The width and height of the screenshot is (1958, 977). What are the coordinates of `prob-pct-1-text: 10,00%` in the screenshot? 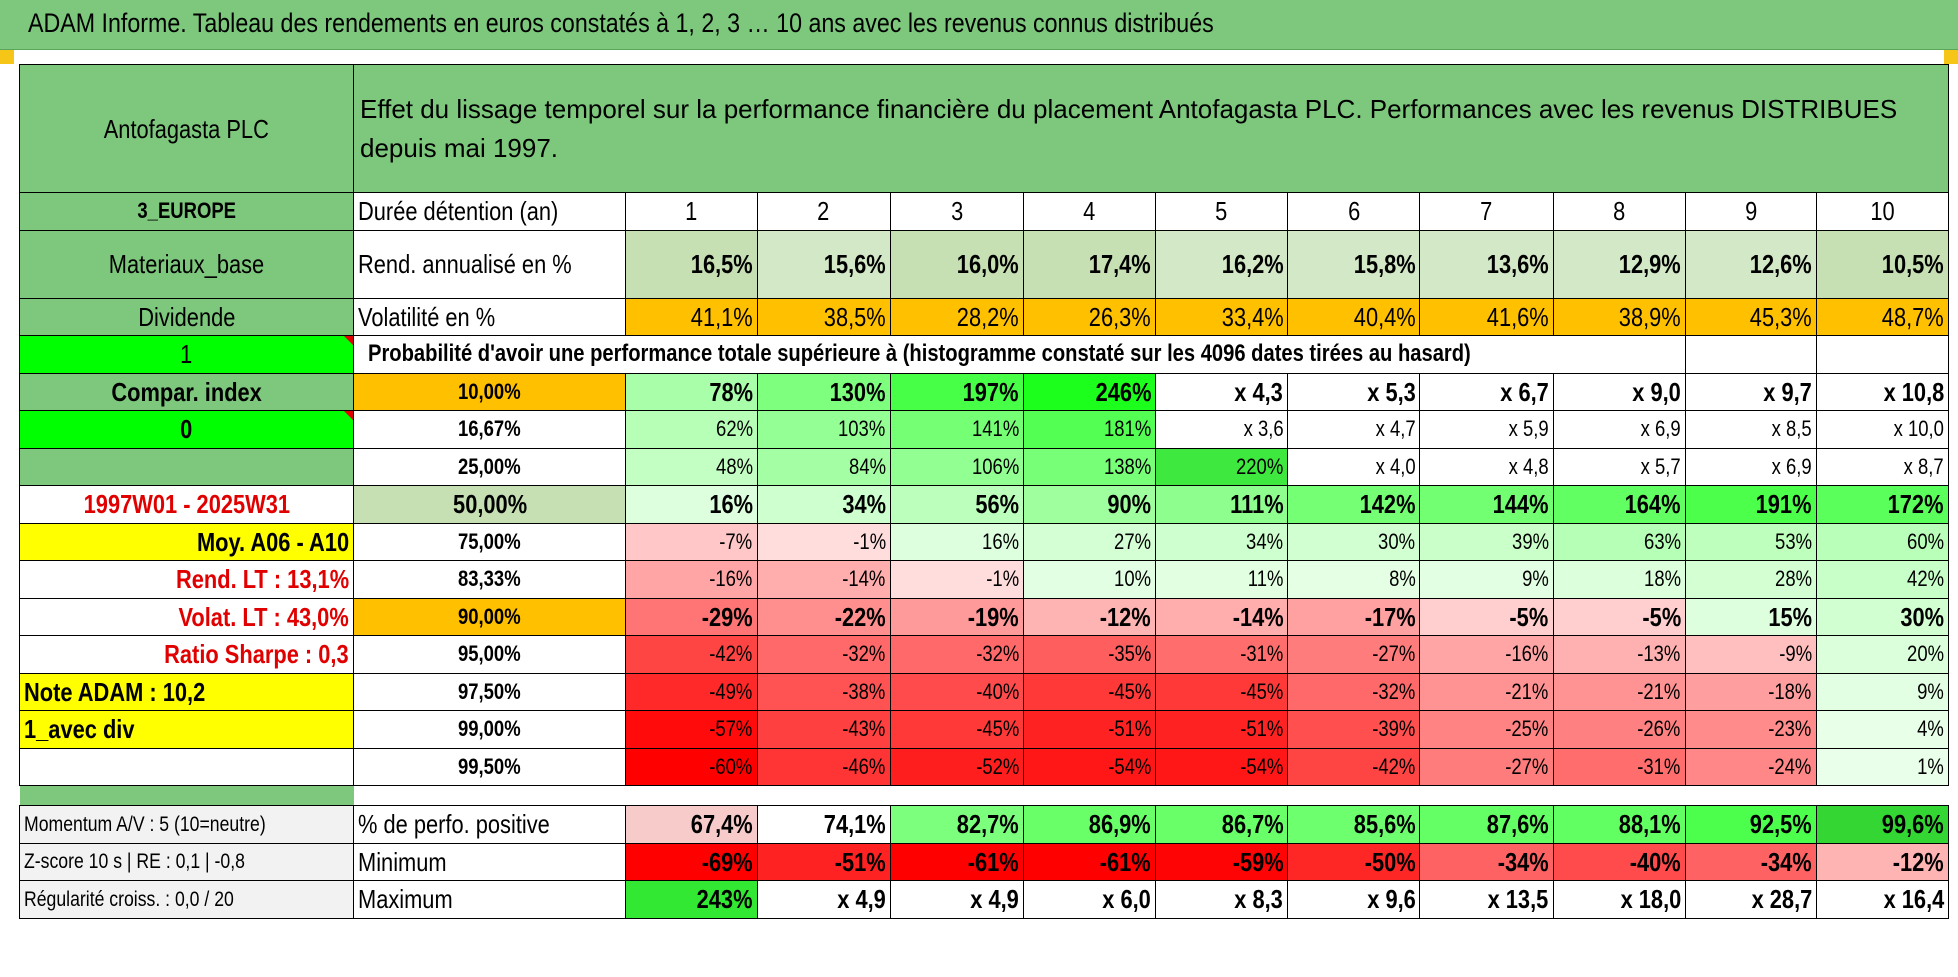 It's located at (490, 391).